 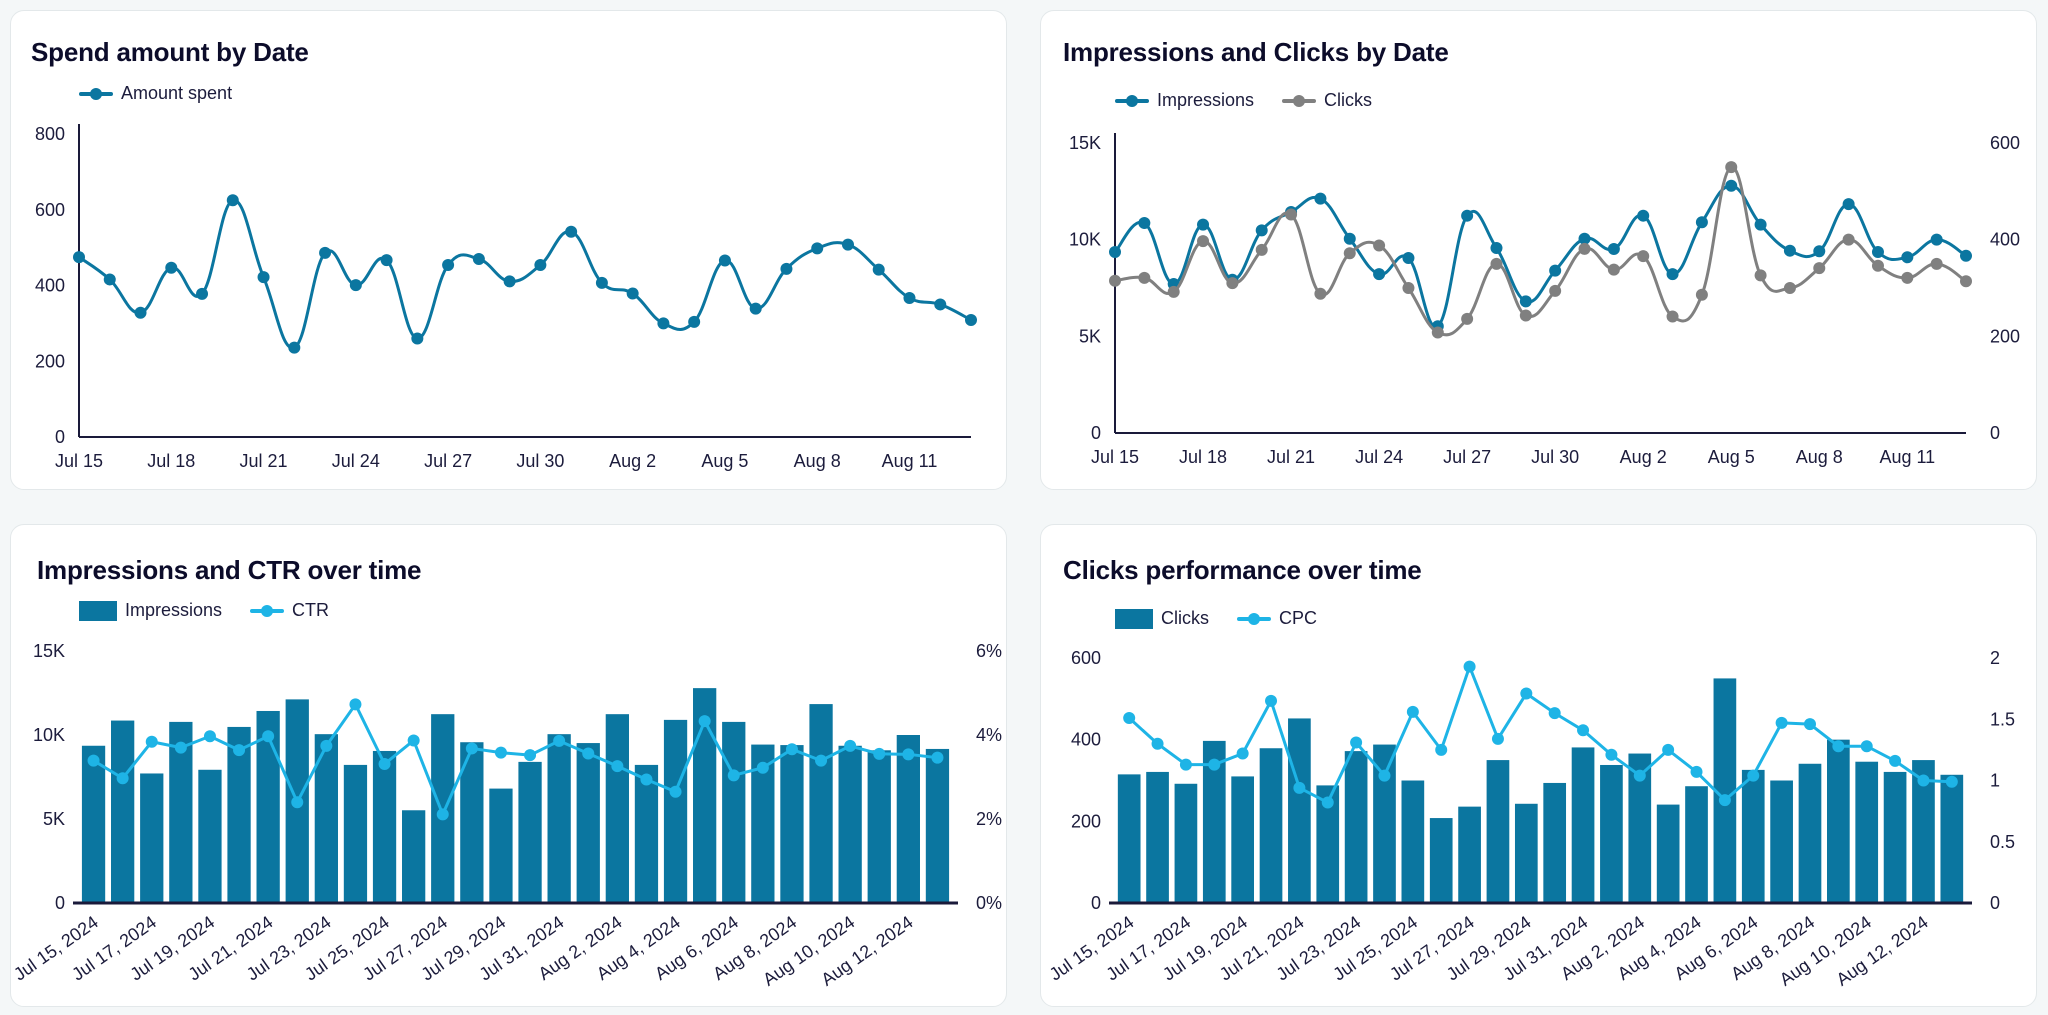 I want to click on legend-item-impressions: Impressions, so click(x=150, y=610).